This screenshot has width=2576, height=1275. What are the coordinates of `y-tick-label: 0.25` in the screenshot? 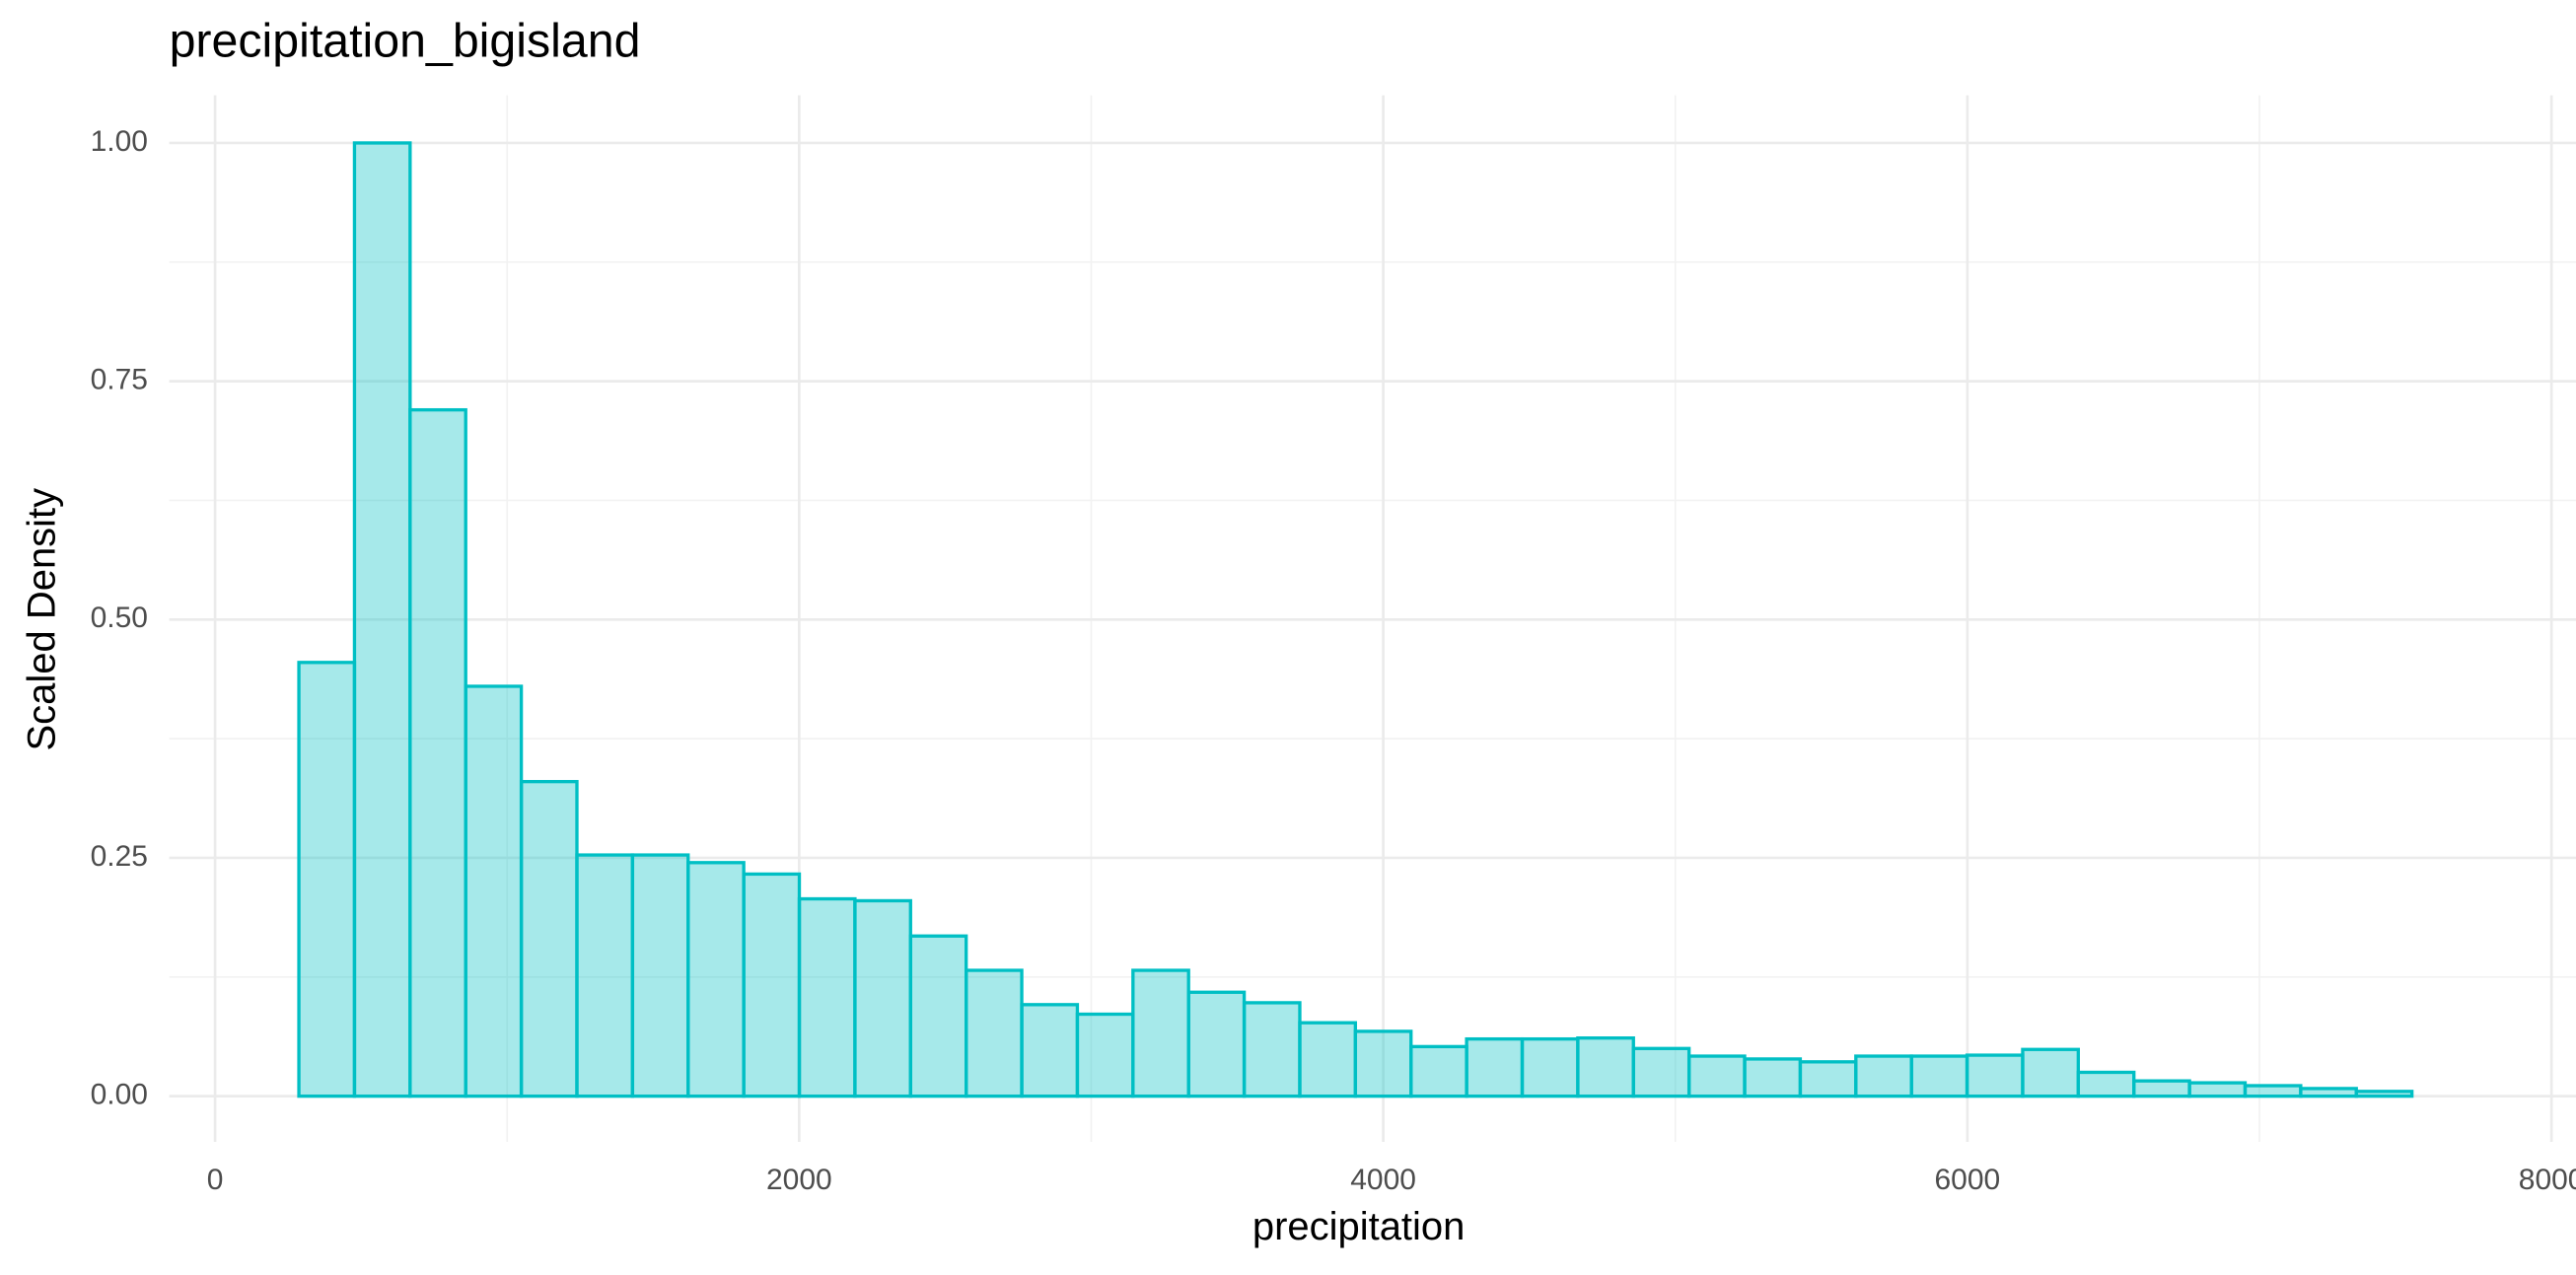 It's located at (119, 856).